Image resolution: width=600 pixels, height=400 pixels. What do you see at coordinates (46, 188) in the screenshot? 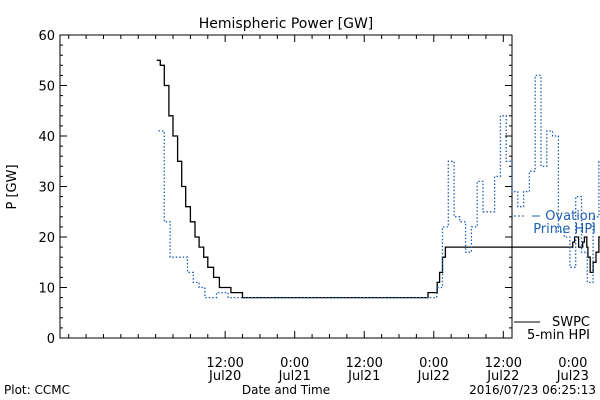
I see `y-tick-label: 30` at bounding box center [46, 188].